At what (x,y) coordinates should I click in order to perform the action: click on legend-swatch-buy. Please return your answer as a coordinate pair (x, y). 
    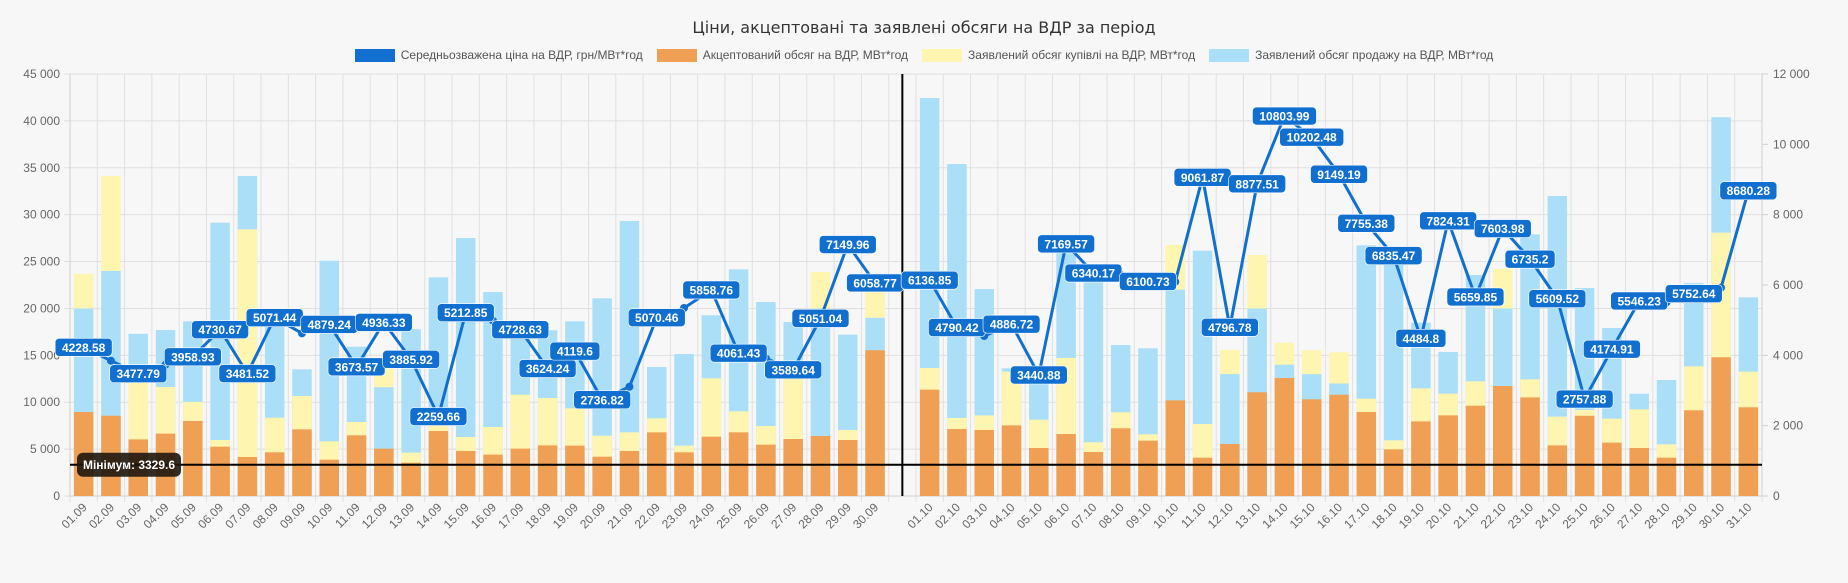
    Looking at the image, I should click on (942, 55).